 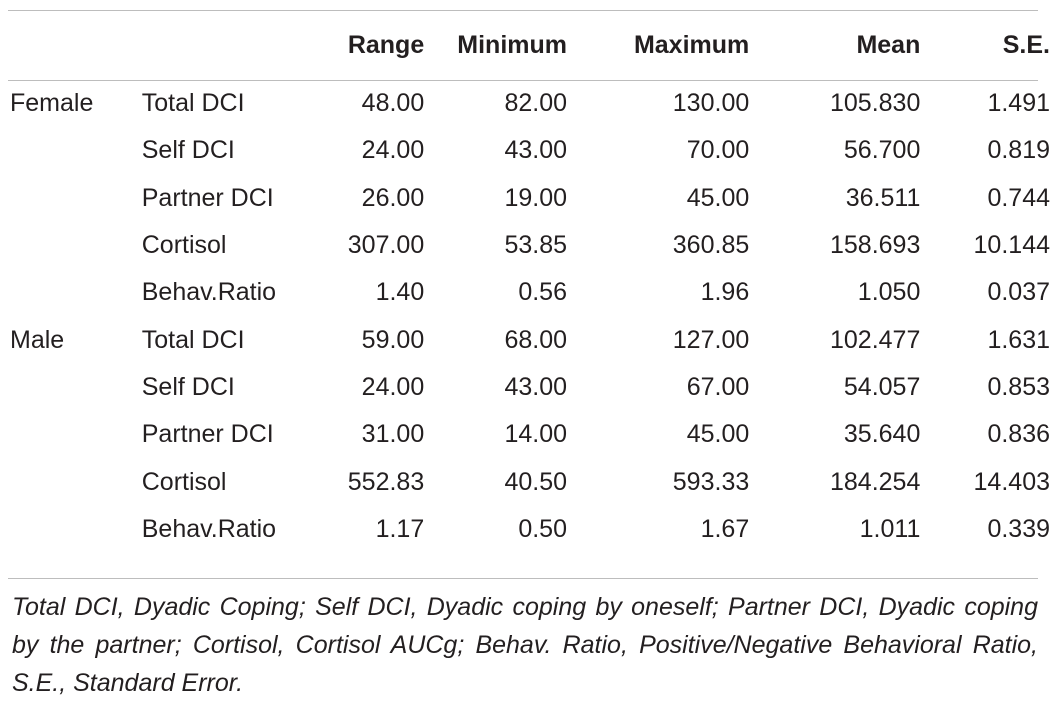 What do you see at coordinates (888, 45) in the screenshot?
I see `header-mean: Mean` at bounding box center [888, 45].